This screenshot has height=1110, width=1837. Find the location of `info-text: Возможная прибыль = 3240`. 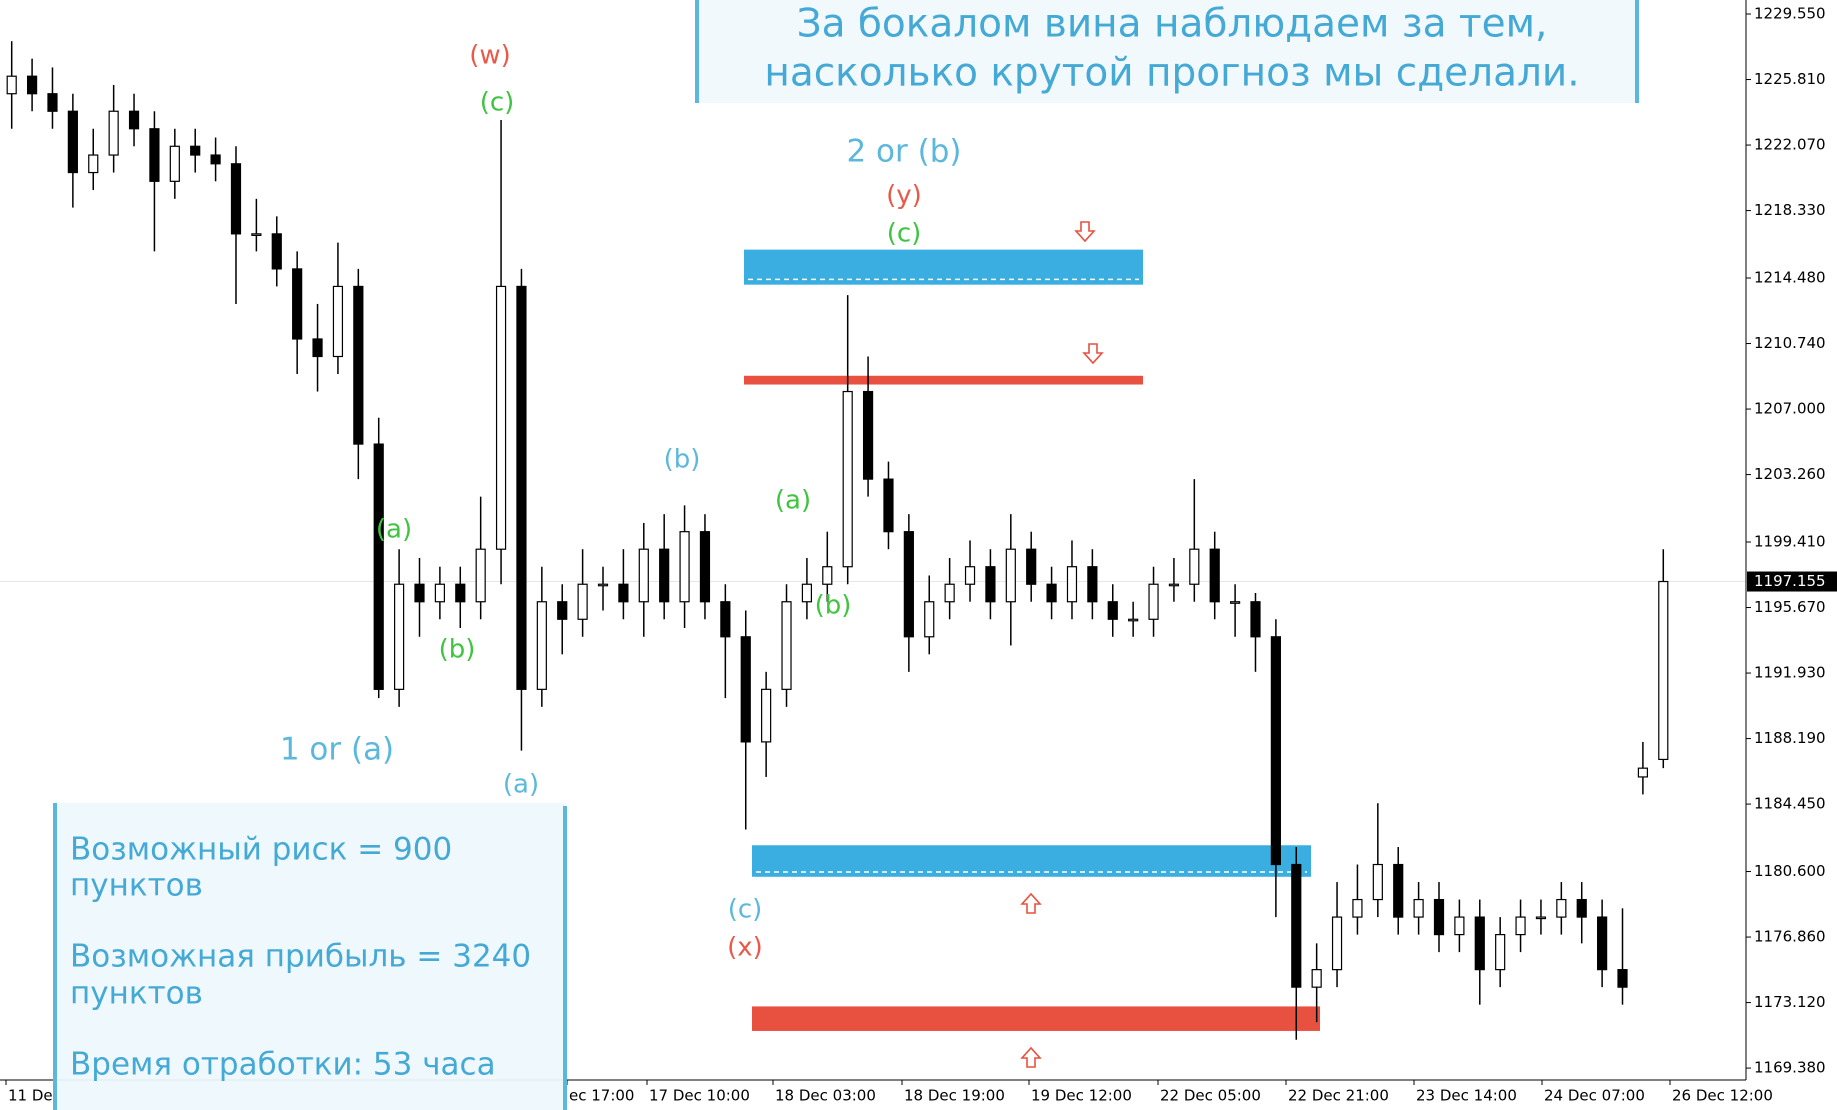

info-text: Возможная прибыль = 3240 is located at coordinates (300, 957).